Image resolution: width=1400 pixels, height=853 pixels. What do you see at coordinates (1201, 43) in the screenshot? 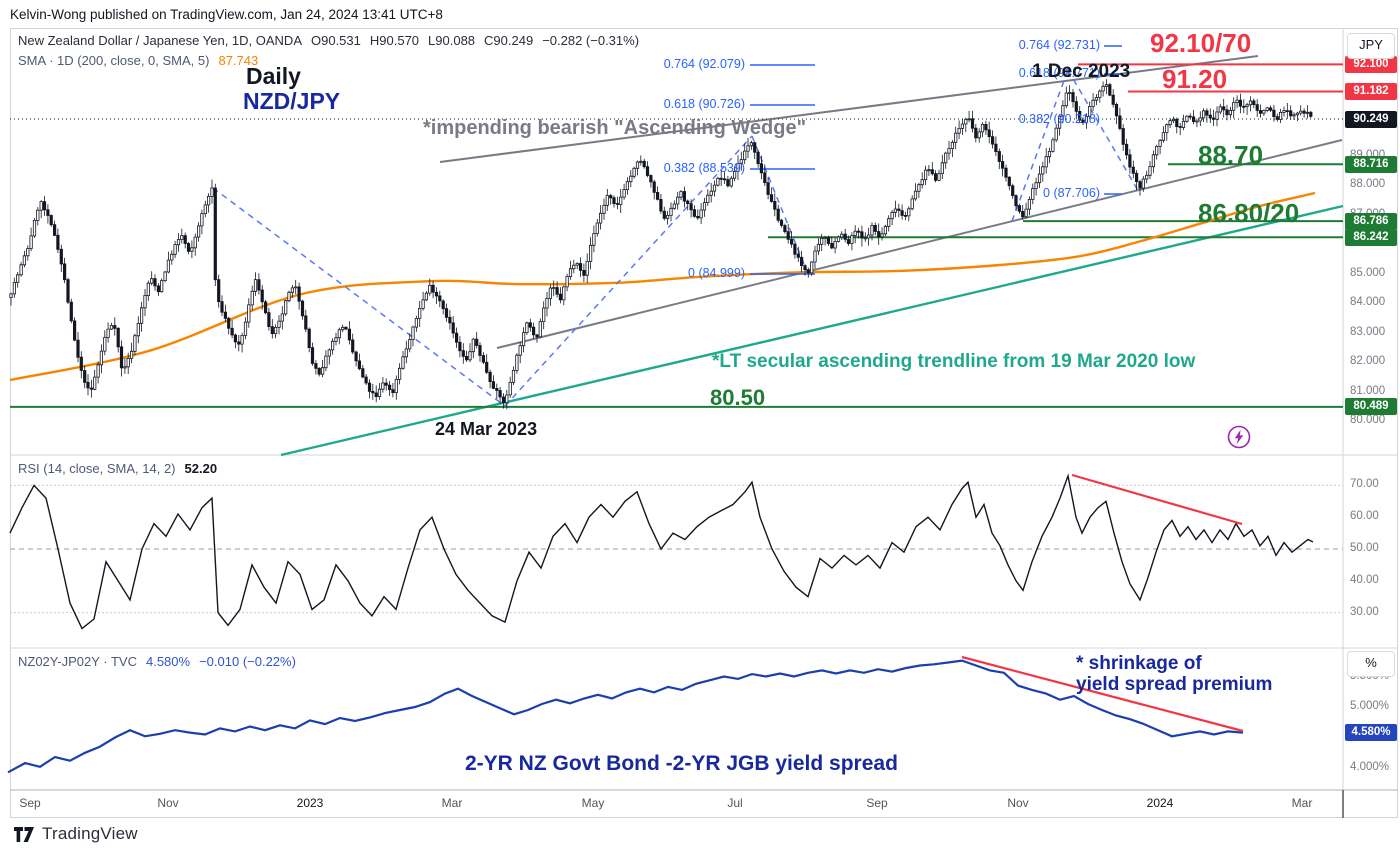
I see `annotation-resistance-92: 92.10/70` at bounding box center [1201, 43].